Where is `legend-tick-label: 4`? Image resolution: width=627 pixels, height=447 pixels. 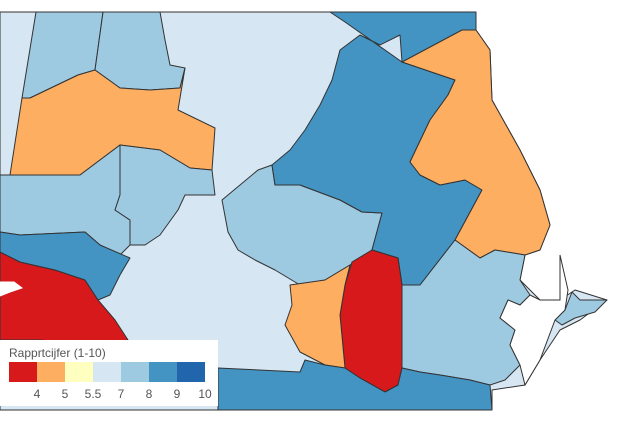 legend-tick-label: 4 is located at coordinates (37, 394).